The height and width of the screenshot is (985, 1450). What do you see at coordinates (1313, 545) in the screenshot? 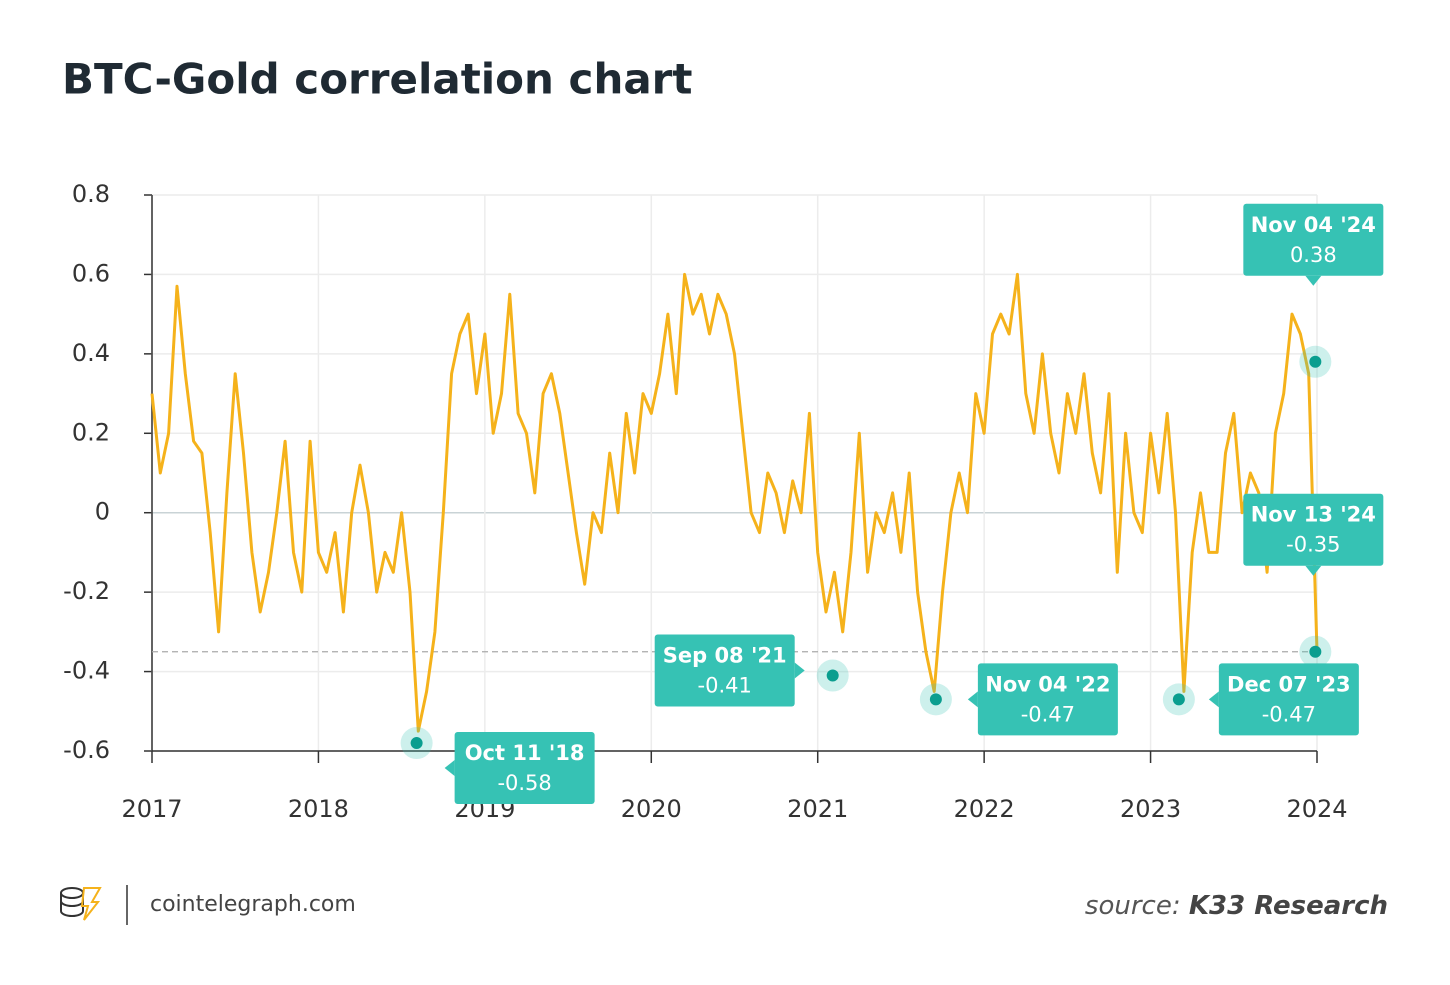
I see `callout-value: -0.35` at bounding box center [1313, 545].